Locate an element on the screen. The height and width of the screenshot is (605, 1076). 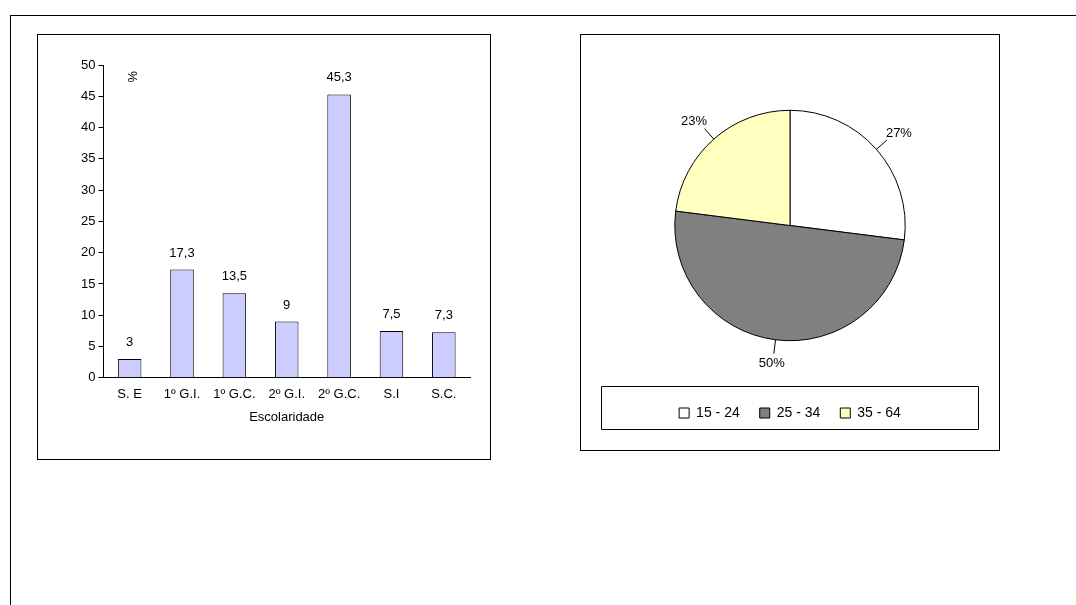
y-tick-label: 40 is located at coordinates (88, 127).